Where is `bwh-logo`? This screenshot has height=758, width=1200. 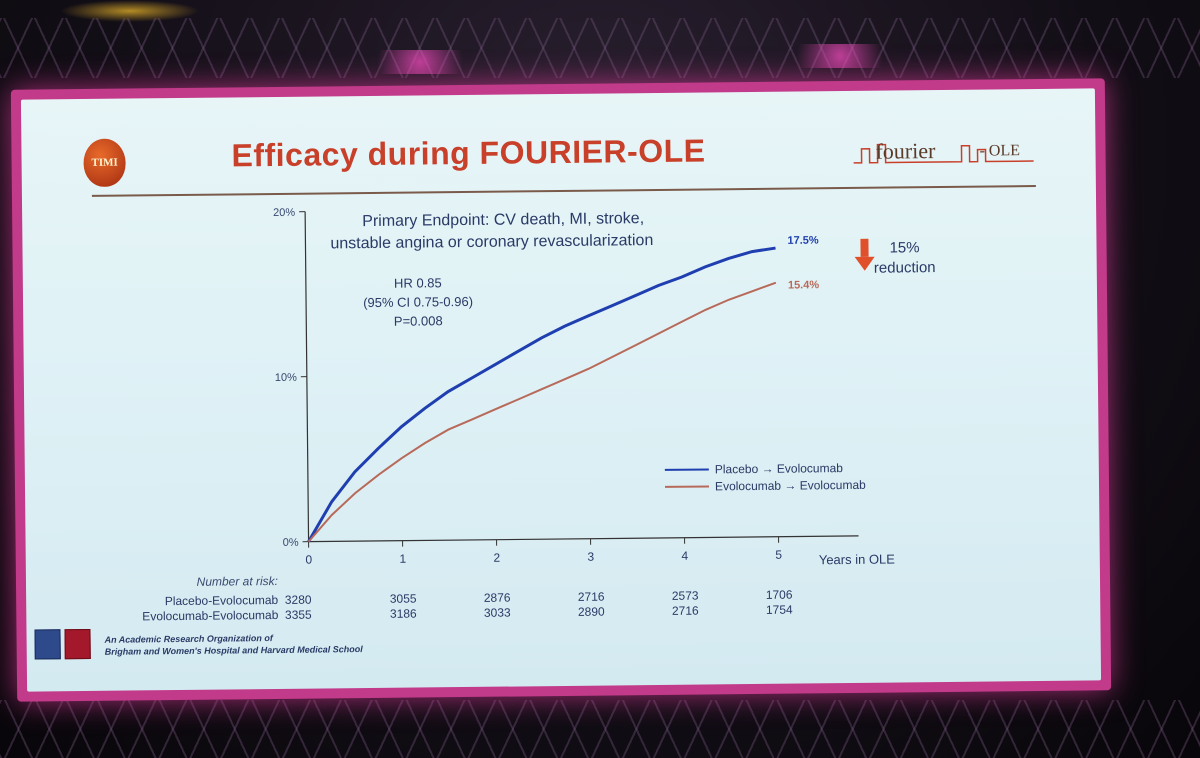
bwh-logo is located at coordinates (47, 644).